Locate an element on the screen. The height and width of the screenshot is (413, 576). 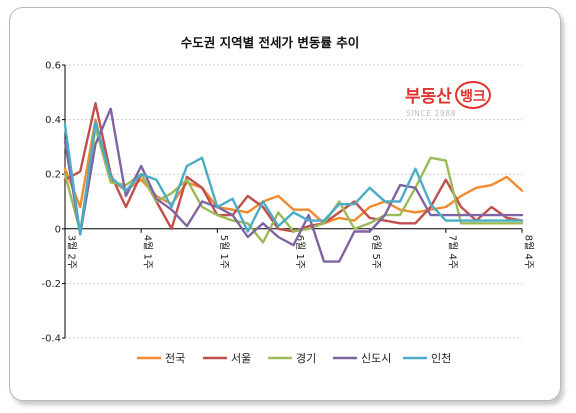
legend-item: 신도시 is located at coordinates (362, 358).